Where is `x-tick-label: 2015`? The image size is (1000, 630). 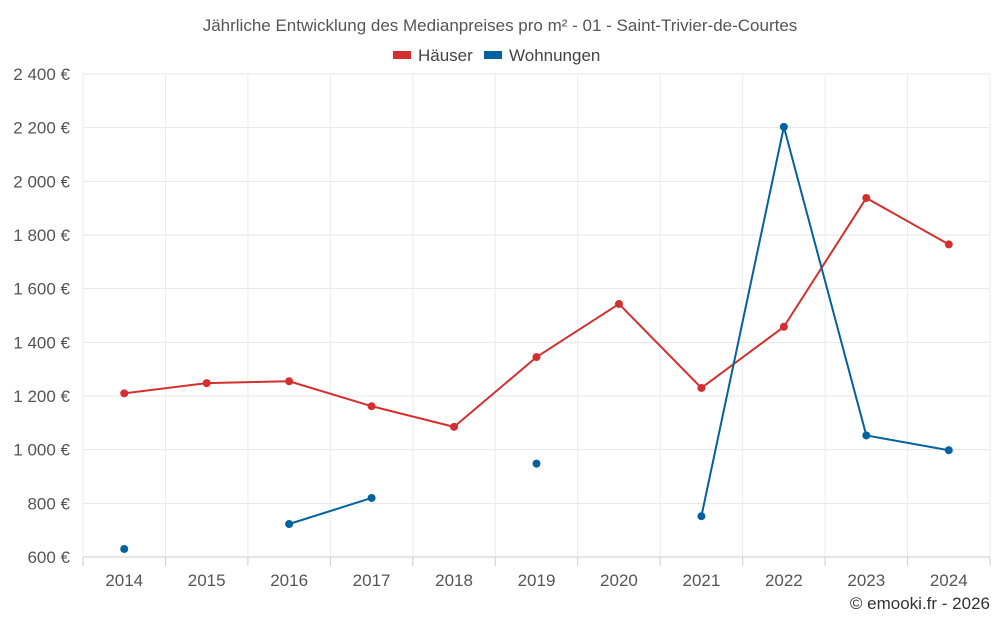 x-tick-label: 2015 is located at coordinates (207, 580).